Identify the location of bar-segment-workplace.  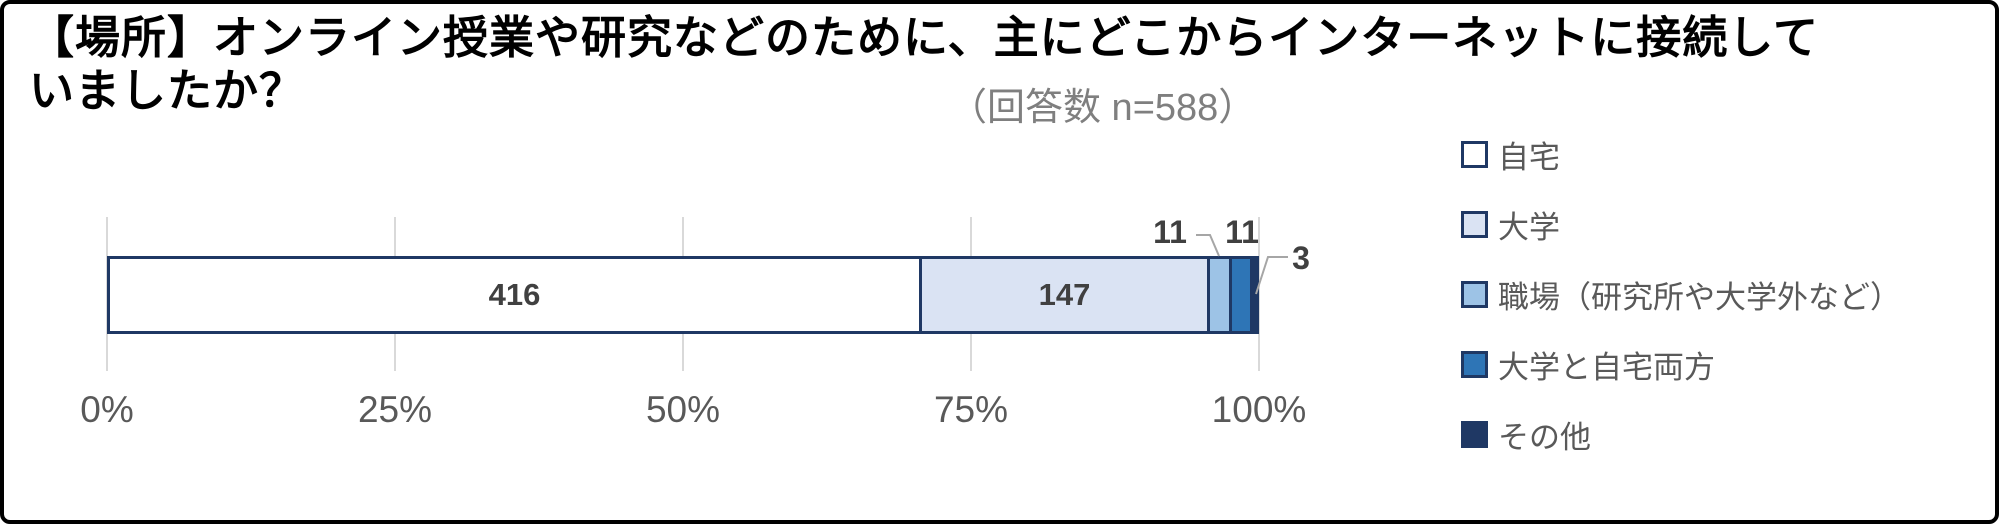
(1221, 295).